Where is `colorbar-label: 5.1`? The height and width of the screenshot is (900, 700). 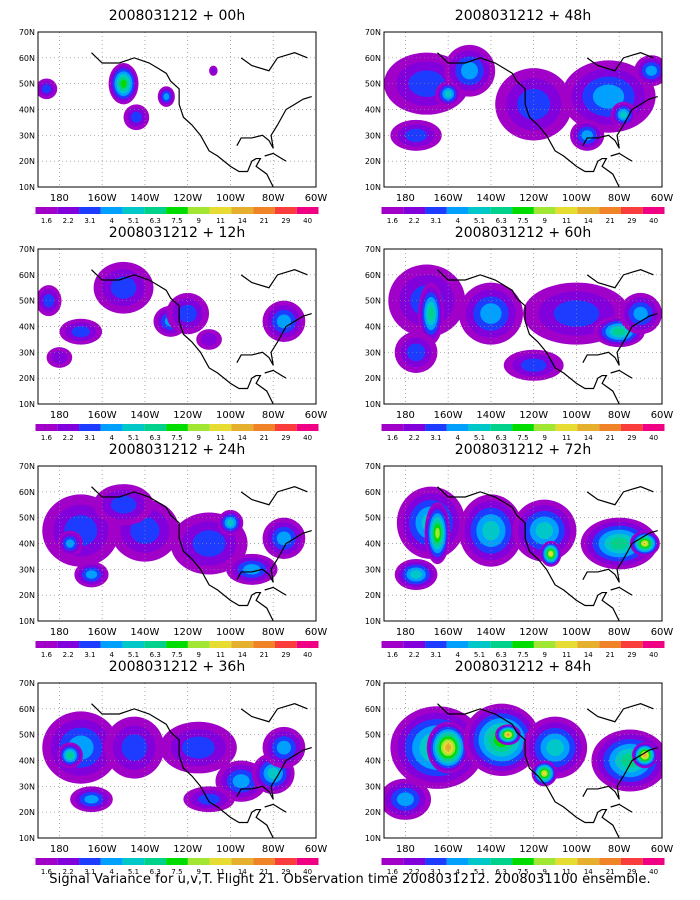 colorbar-label: 5.1 is located at coordinates (133, 221).